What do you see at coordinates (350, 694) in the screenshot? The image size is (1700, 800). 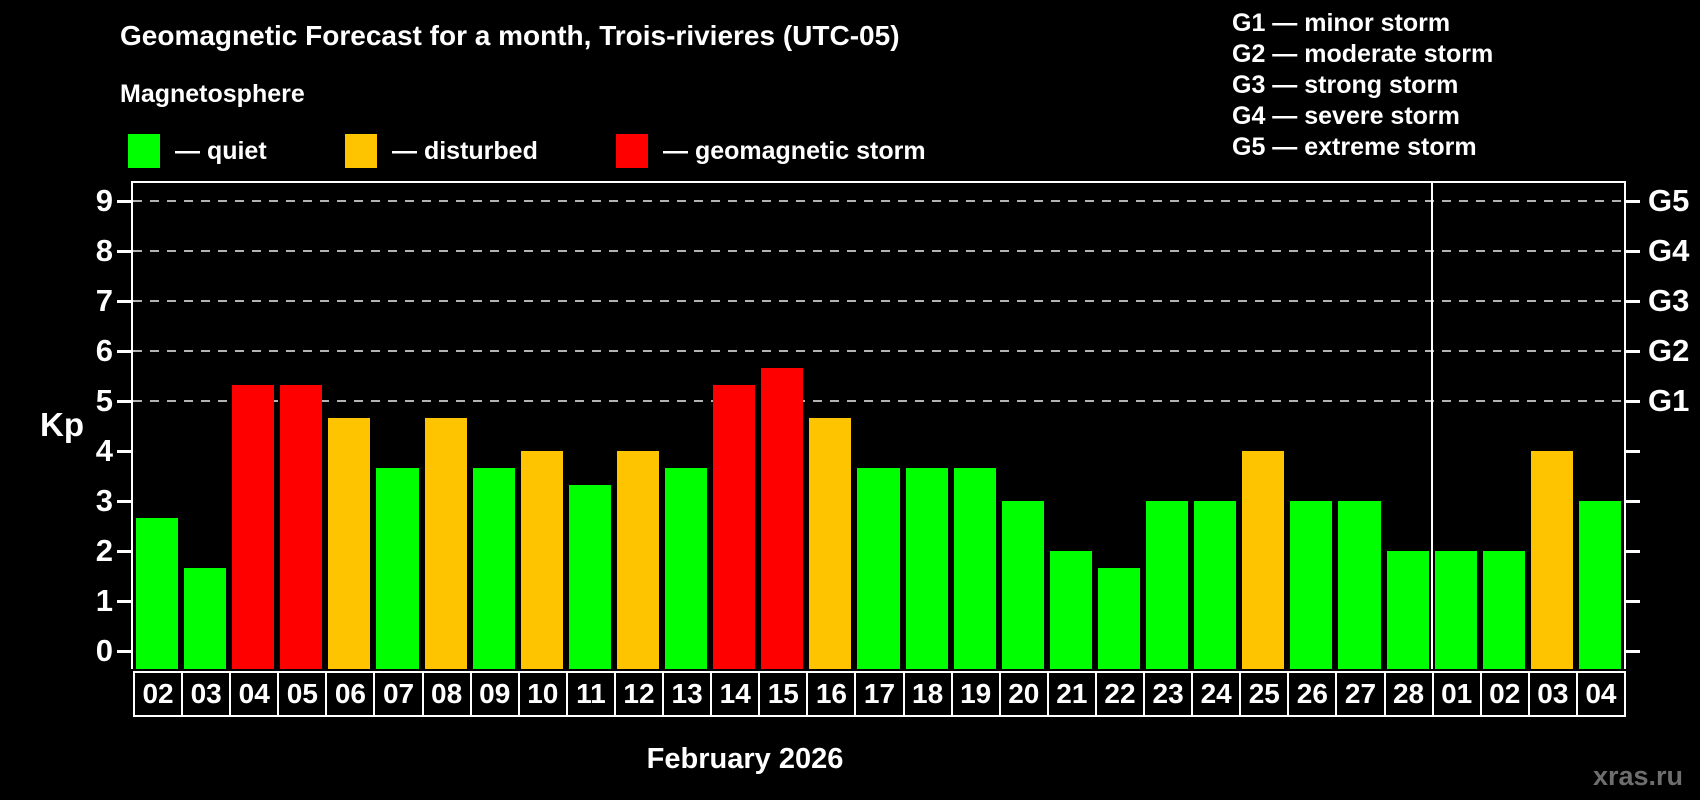 I see `date-cell: 06` at bounding box center [350, 694].